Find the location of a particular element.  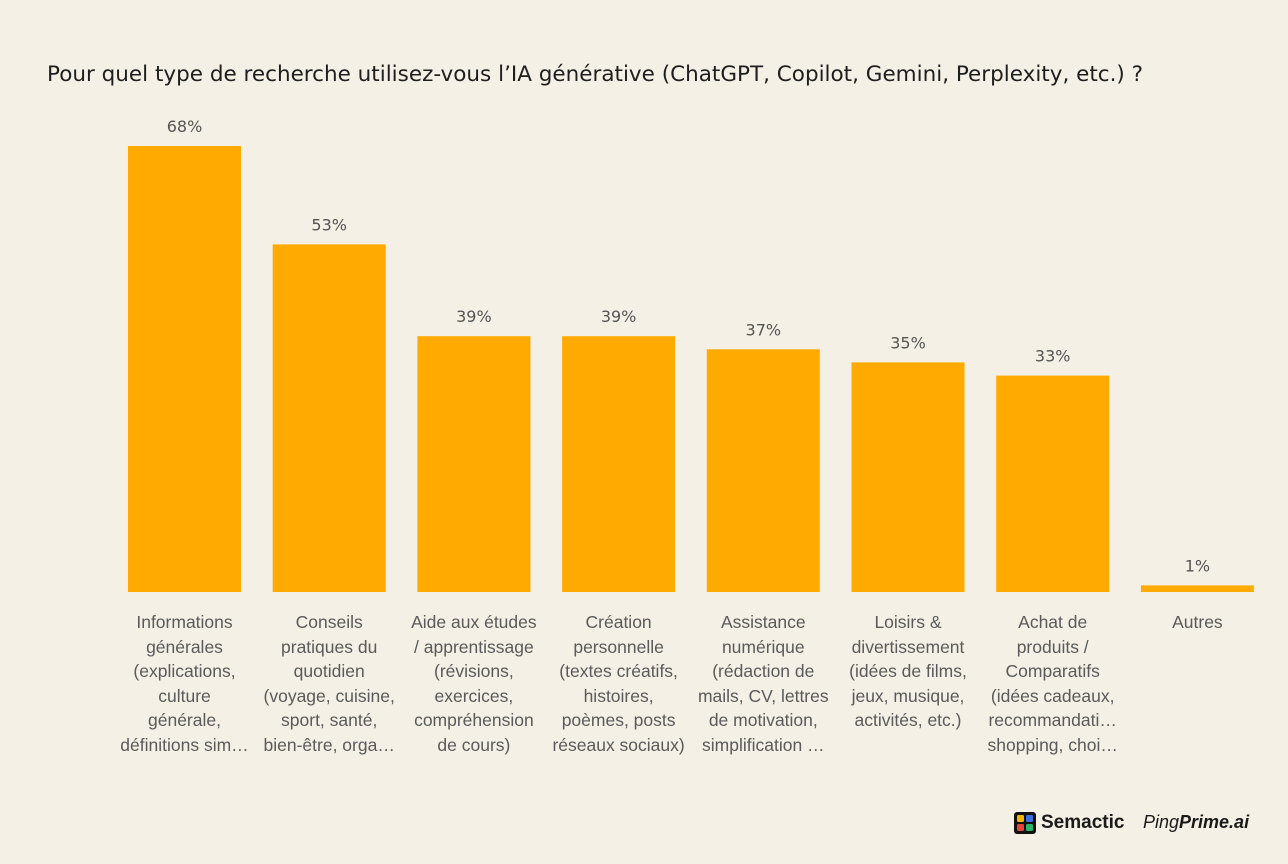

category-label-2-line-5: sport, santé, is located at coordinates (329, 720).